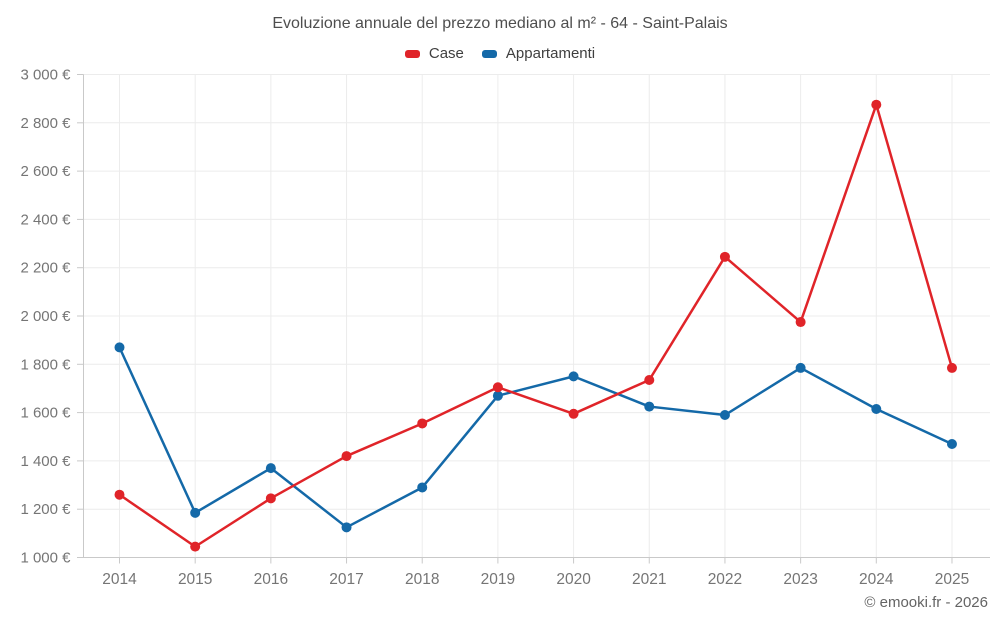 This screenshot has height=625, width=1000. What do you see at coordinates (800, 579) in the screenshot?
I see `x-tick-label: 2023` at bounding box center [800, 579].